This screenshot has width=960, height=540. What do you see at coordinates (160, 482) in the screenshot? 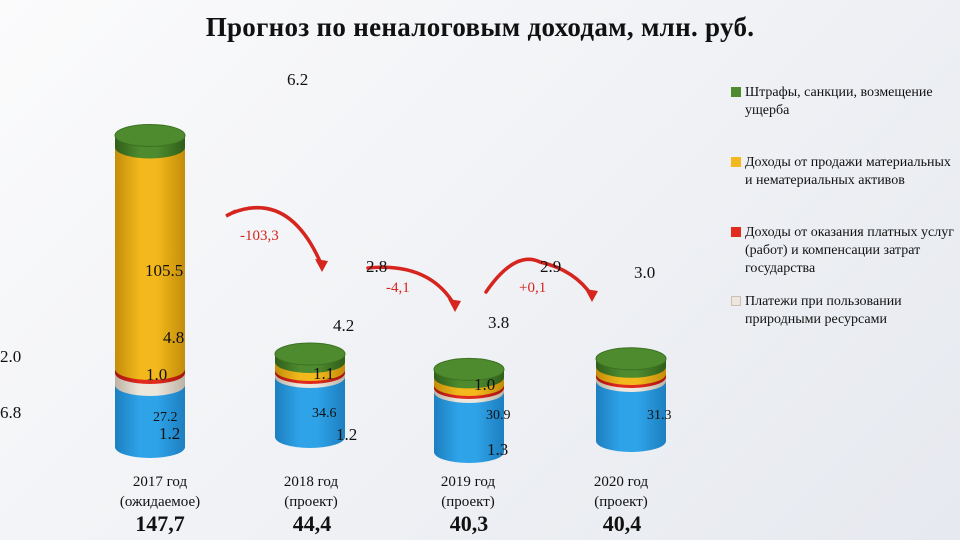
I see `category-year: 2017 год` at bounding box center [160, 482].